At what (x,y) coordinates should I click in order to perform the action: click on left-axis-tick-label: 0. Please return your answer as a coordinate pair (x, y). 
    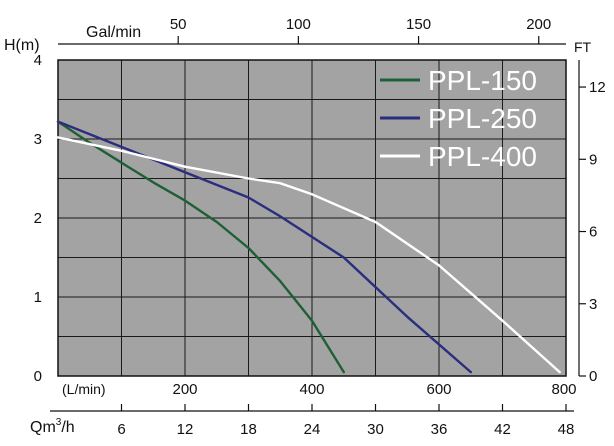
    Looking at the image, I should click on (38, 376).